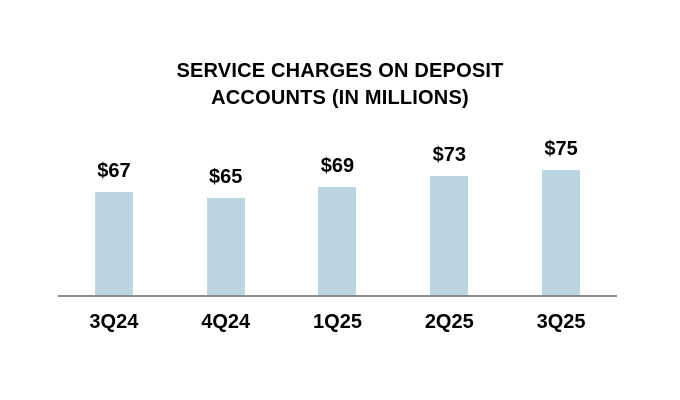 Image resolution: width=680 pixels, height=400 pixels. Describe the element at coordinates (226, 176) in the screenshot. I see `bar-value-label: $65` at that location.